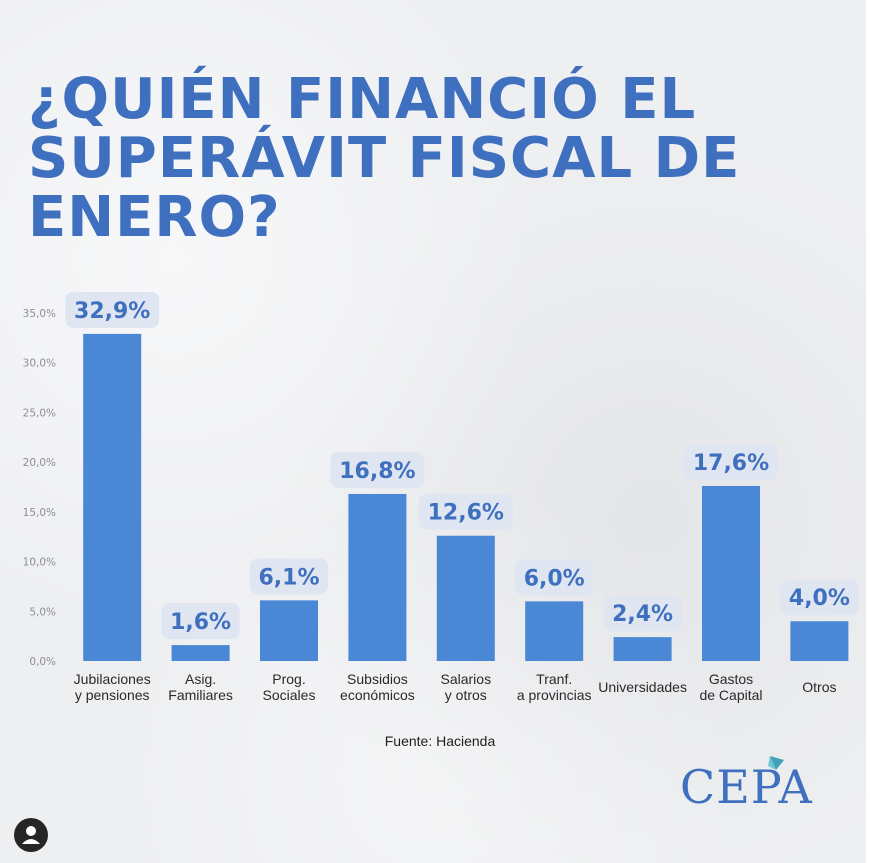 The height and width of the screenshot is (863, 870). Describe the element at coordinates (39, 413) in the screenshot. I see `y-tick-label: 25,0%` at that location.